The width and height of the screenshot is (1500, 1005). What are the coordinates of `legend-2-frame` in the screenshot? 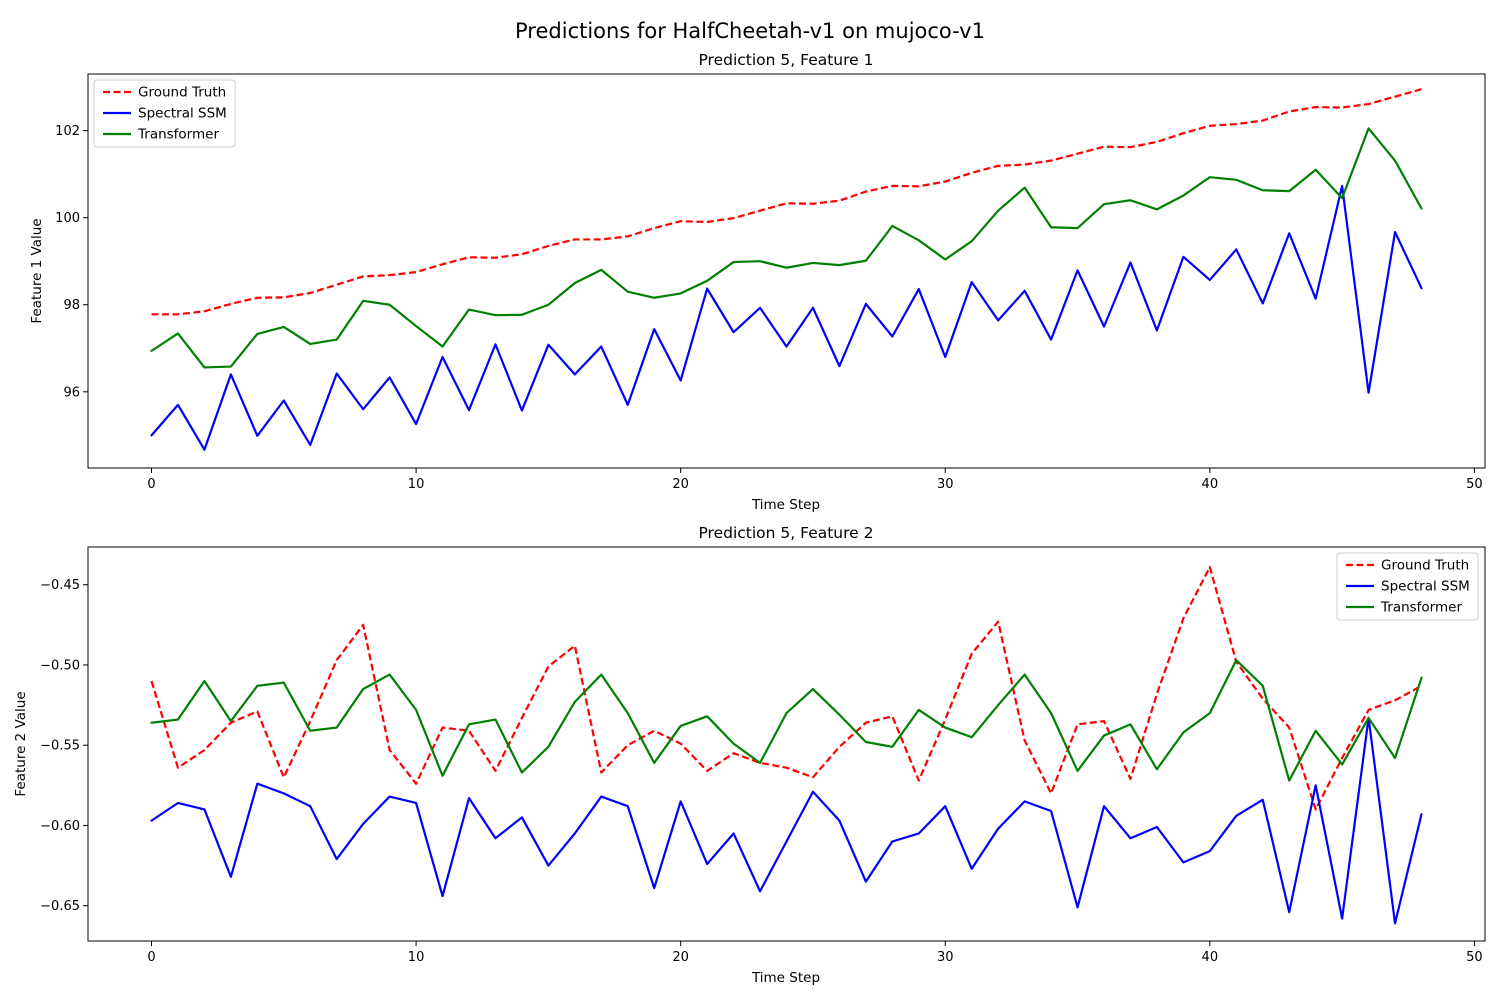 It's located at (1407, 586).